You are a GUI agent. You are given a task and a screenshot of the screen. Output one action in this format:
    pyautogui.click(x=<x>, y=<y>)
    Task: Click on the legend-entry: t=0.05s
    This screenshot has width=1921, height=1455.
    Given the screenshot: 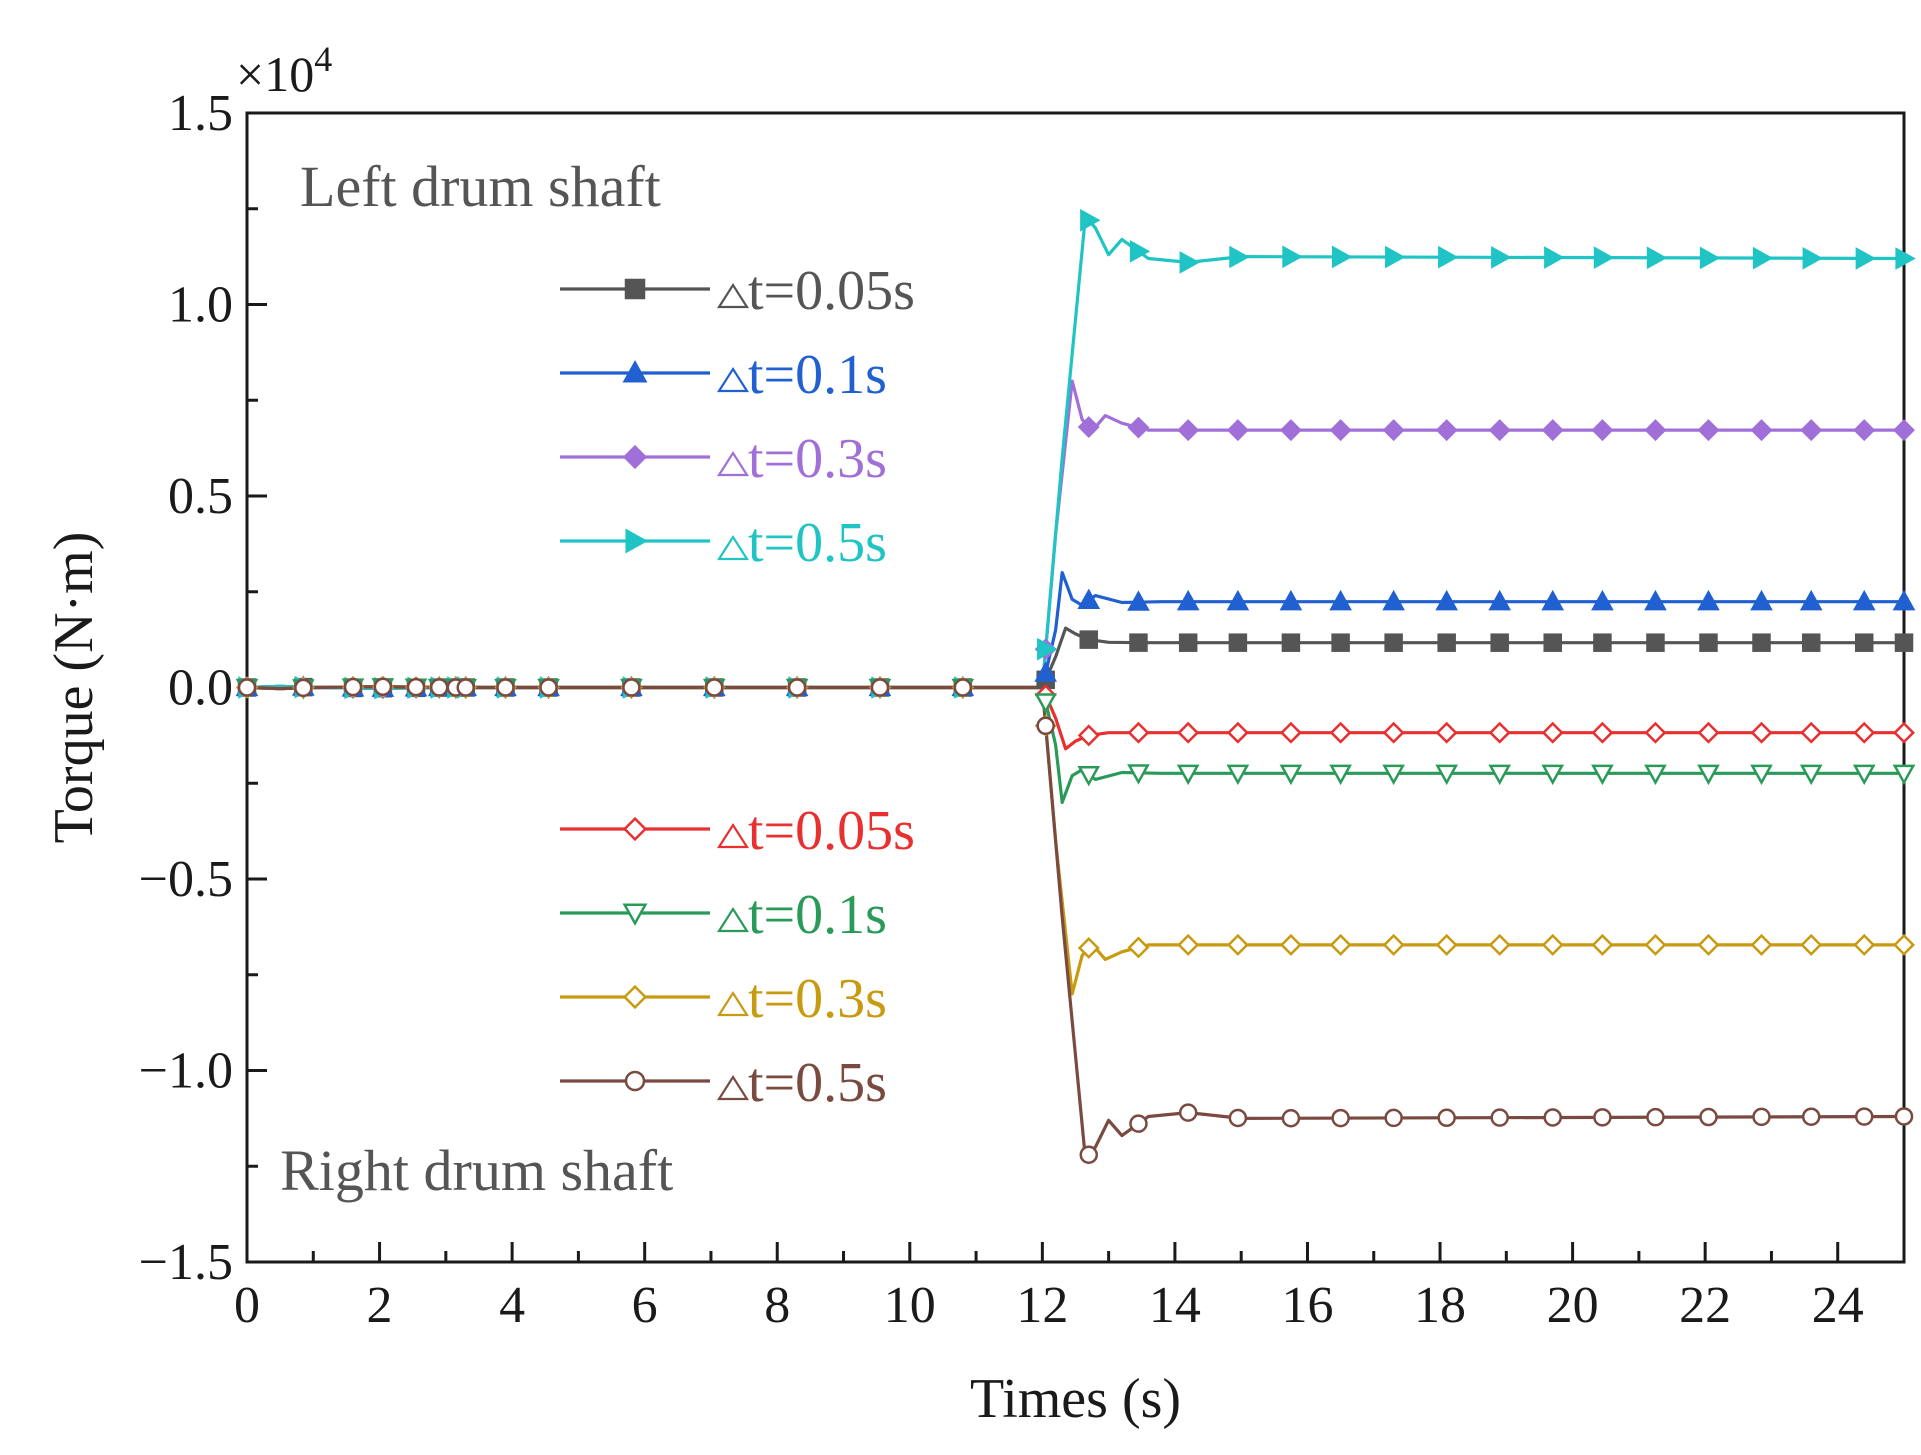 What is the action you would take?
    pyautogui.click(x=737, y=831)
    